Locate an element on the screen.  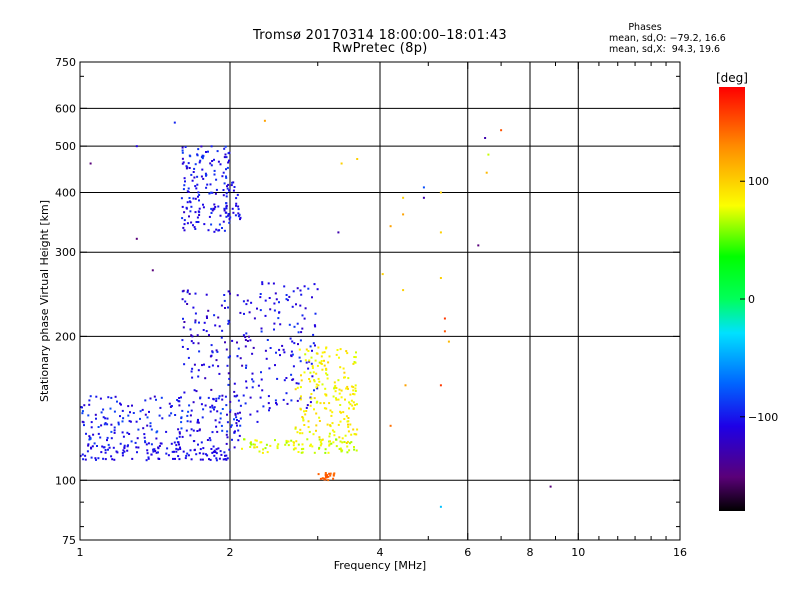
colorbar-tick-label: −100 is located at coordinates (763, 417).